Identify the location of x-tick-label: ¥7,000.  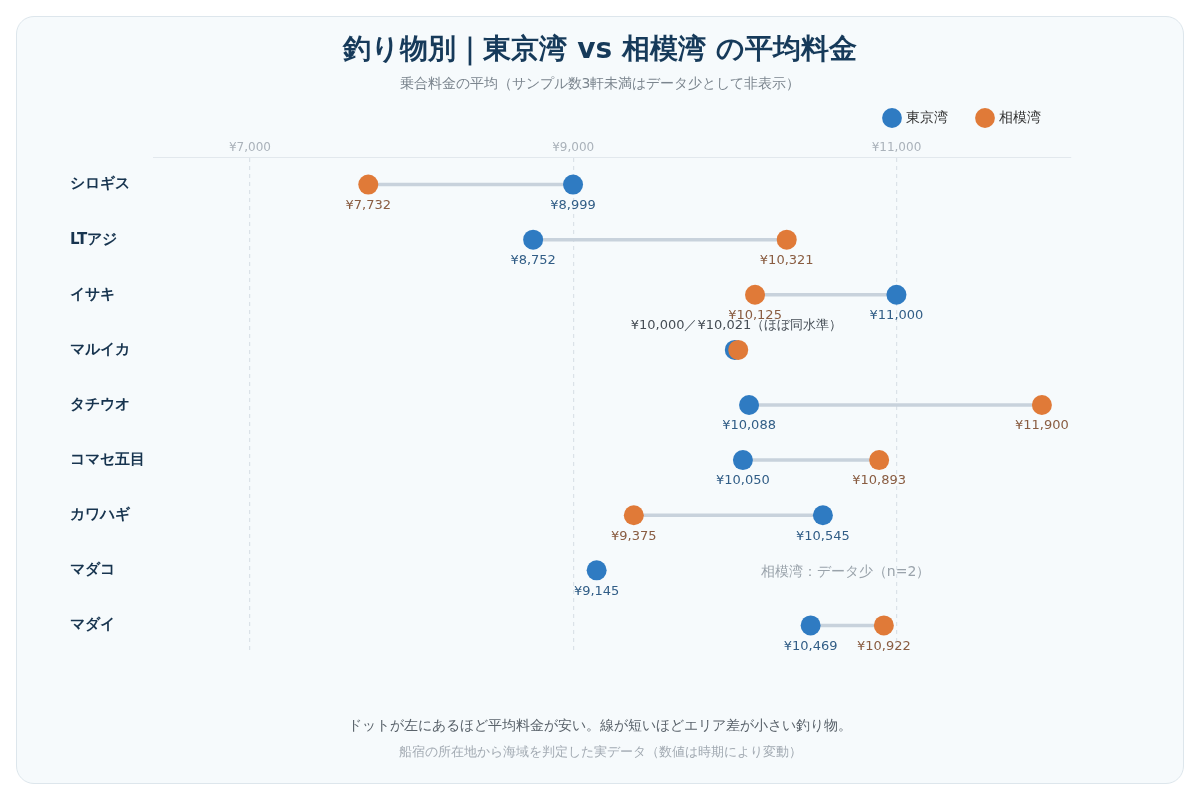
(249, 146).